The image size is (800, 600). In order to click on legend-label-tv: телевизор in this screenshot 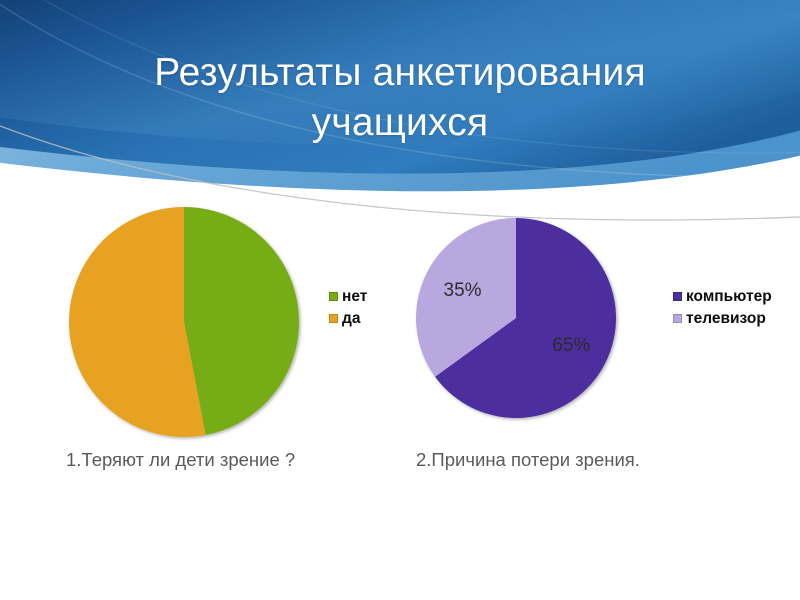, I will do `click(726, 318)`.